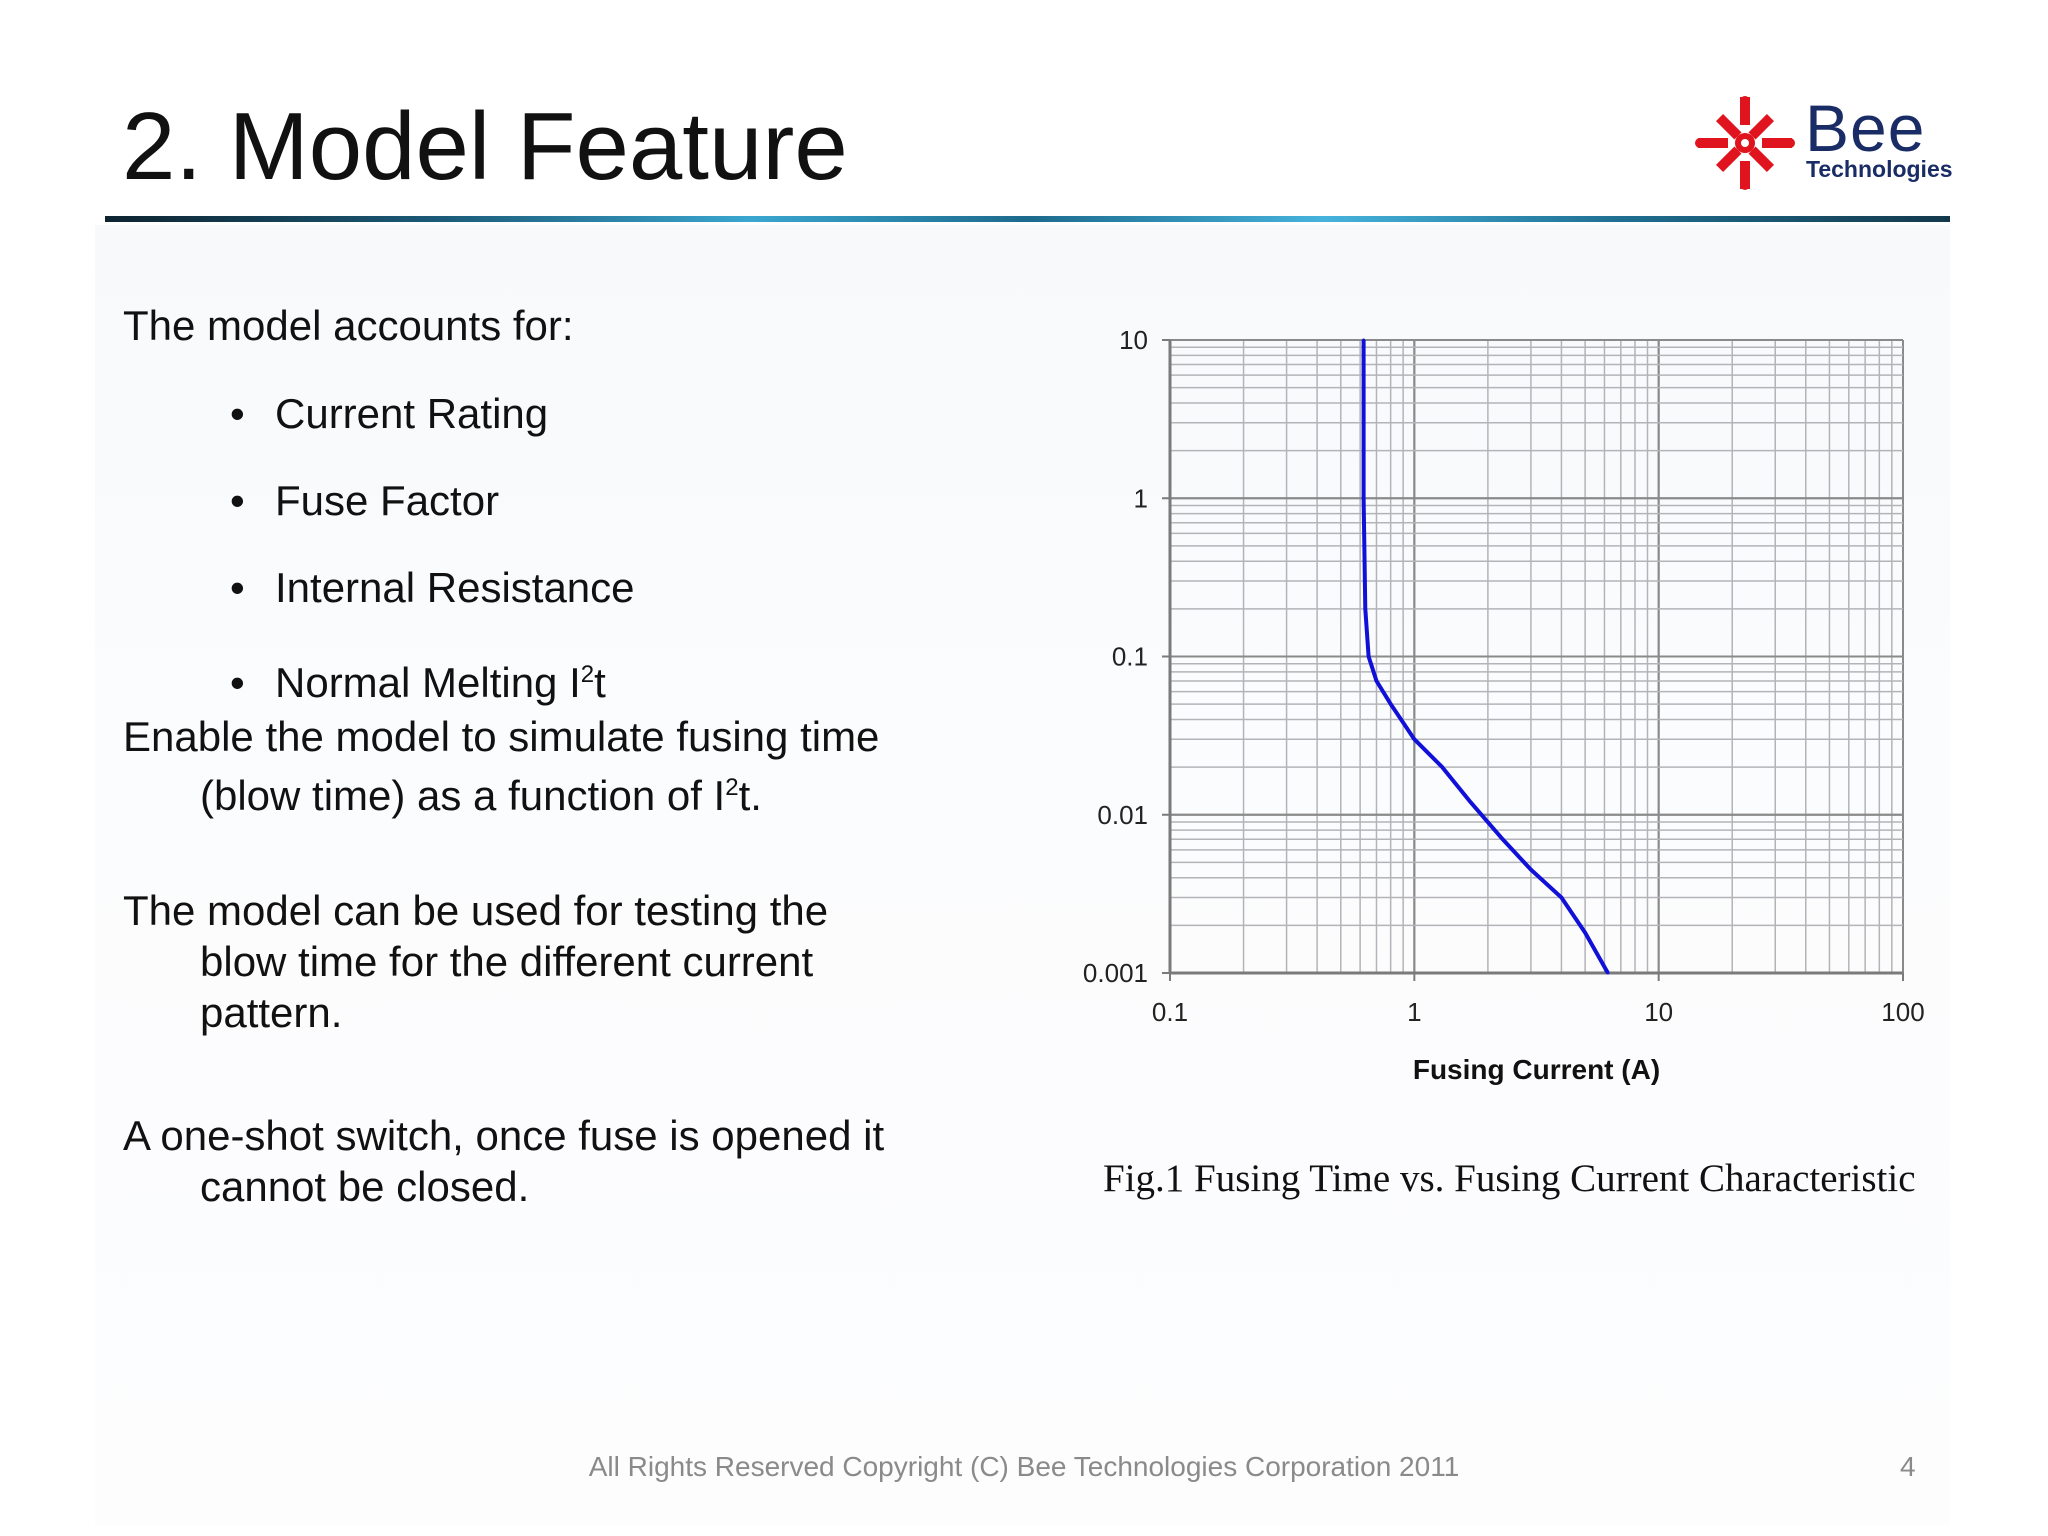  Describe the element at coordinates (1536, 1069) in the screenshot. I see `x-axis-title: Fusing Current (A)` at that location.